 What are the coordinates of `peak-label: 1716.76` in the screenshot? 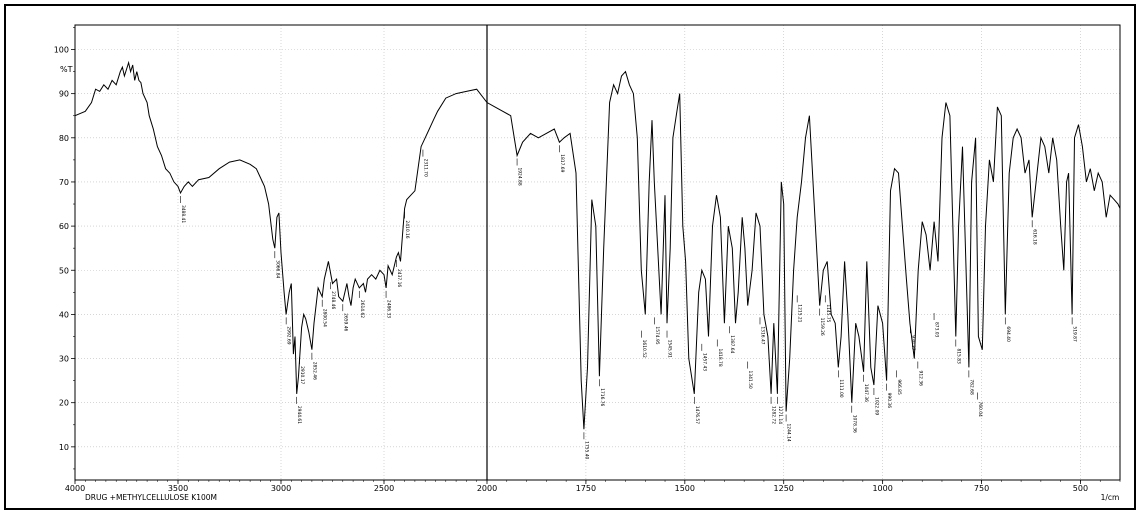 It's located at (602, 397).